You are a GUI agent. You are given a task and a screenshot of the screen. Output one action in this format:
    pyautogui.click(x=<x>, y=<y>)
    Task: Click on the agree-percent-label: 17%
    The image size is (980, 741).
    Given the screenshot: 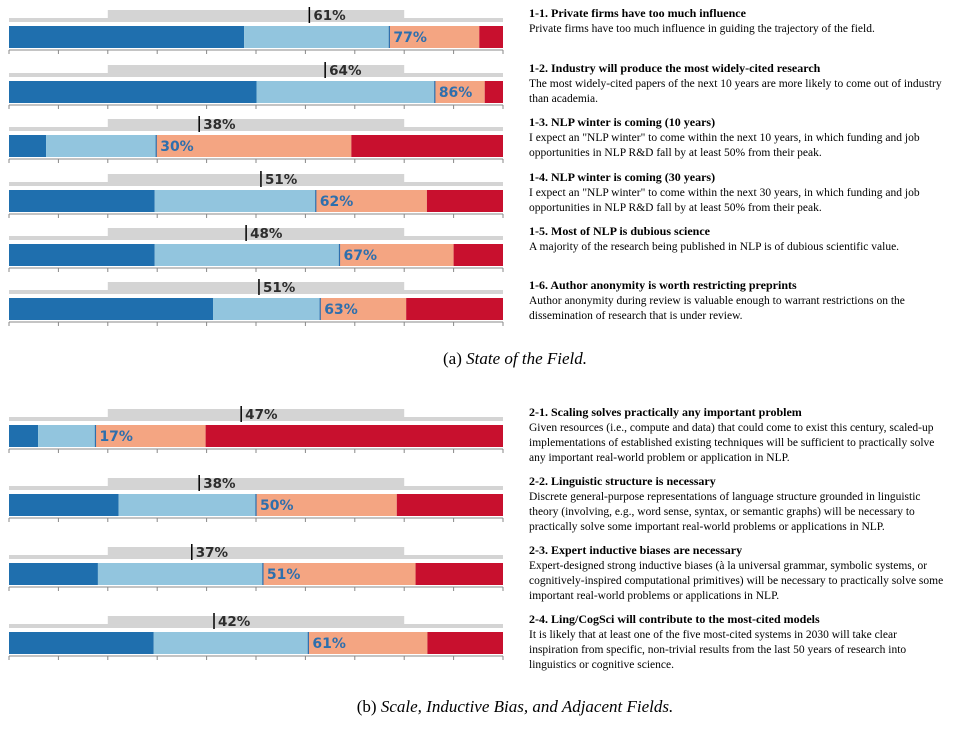 What is the action you would take?
    pyautogui.click(x=116, y=437)
    